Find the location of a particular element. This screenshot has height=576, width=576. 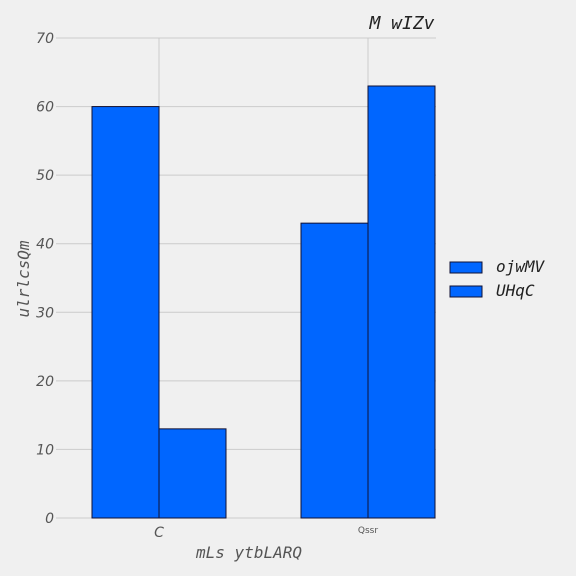

legend-label: UHqC is located at coordinates (515, 290).